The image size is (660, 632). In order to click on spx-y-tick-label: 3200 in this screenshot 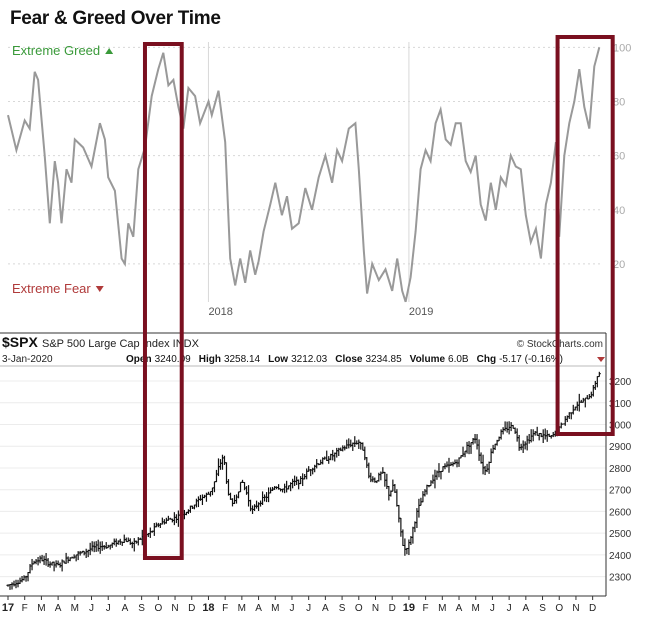, I will do `click(620, 382)`.